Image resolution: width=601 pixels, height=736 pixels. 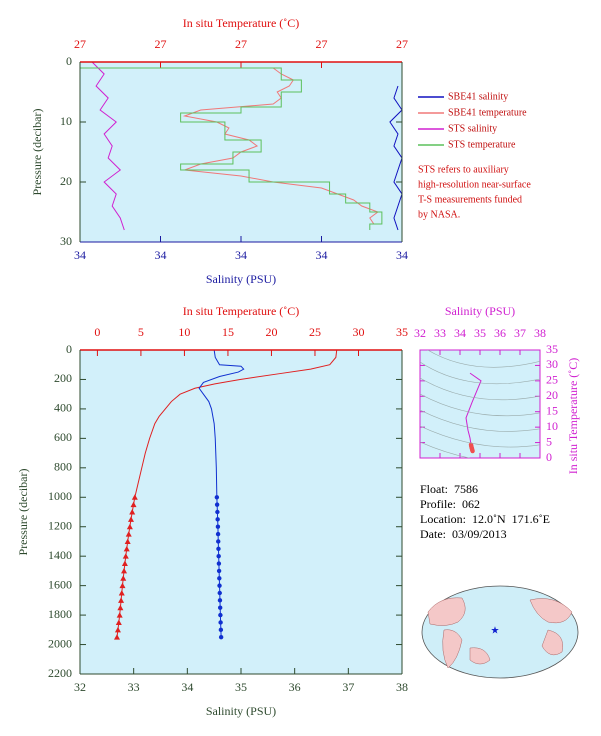 I want to click on density-contours, so click(x=480, y=404).